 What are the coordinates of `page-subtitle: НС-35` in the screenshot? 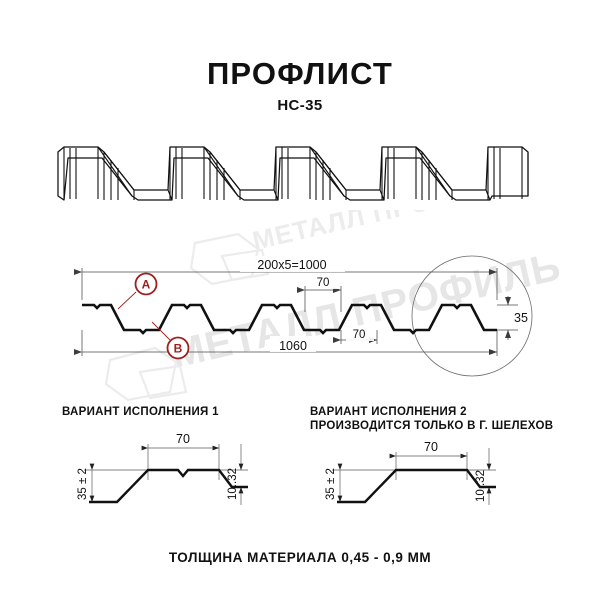 It's located at (299, 105).